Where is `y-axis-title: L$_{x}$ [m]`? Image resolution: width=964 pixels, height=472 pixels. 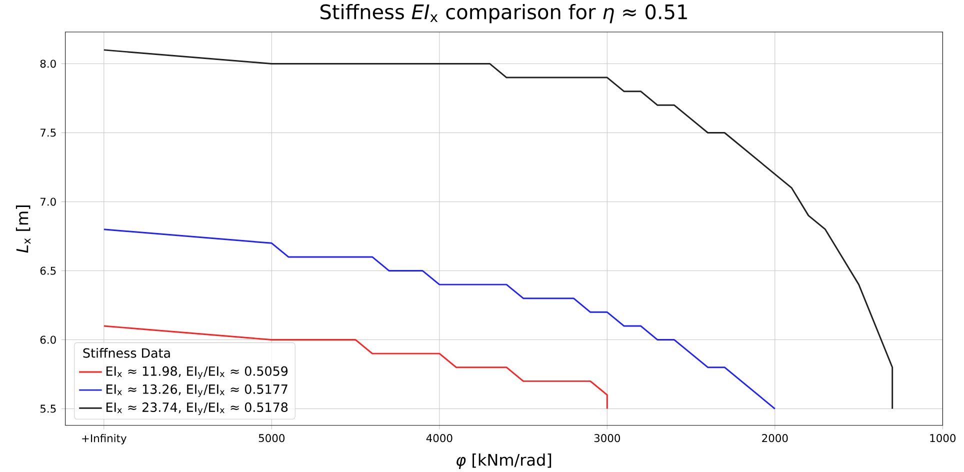 y-axis-title: L$_{x}$ [m] is located at coordinates (23, 229).